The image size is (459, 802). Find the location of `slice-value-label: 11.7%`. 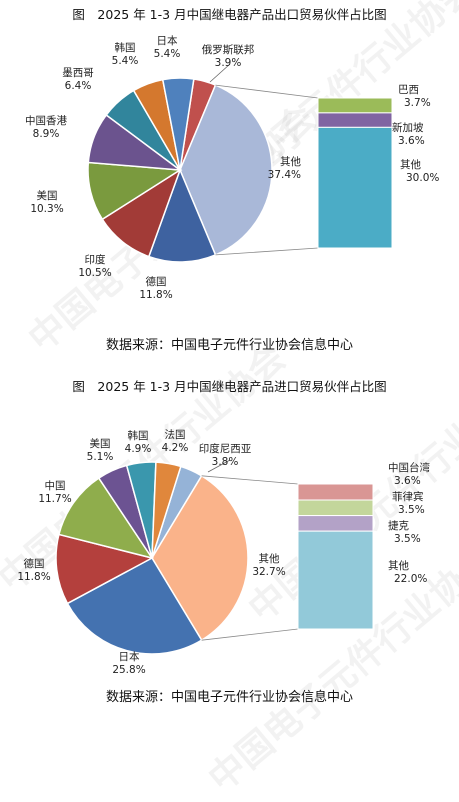

slice-value-label: 11.7% is located at coordinates (54, 499).